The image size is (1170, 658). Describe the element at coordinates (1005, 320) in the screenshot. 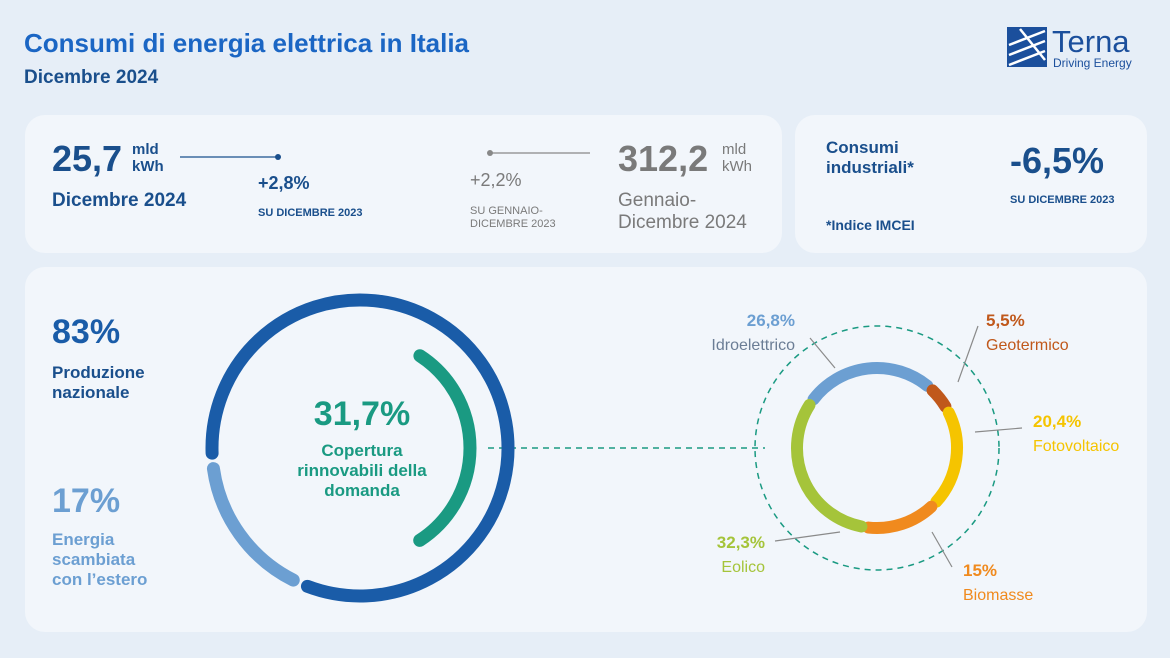

I see `source-share: 5,5%` at that location.